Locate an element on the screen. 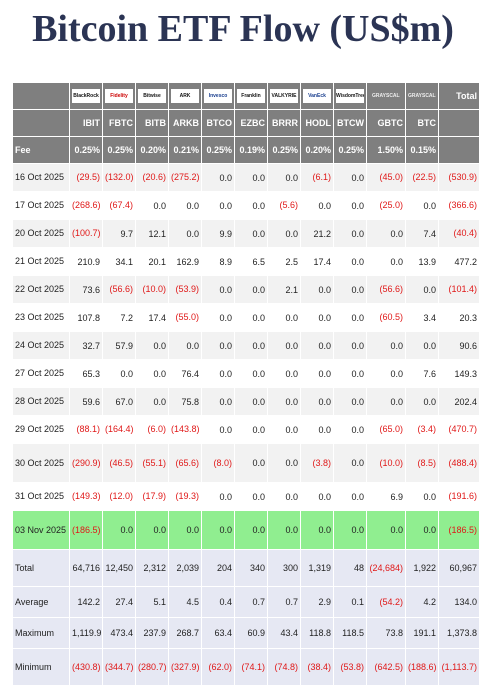  fee-cell: 0.15% is located at coordinates (422, 150).